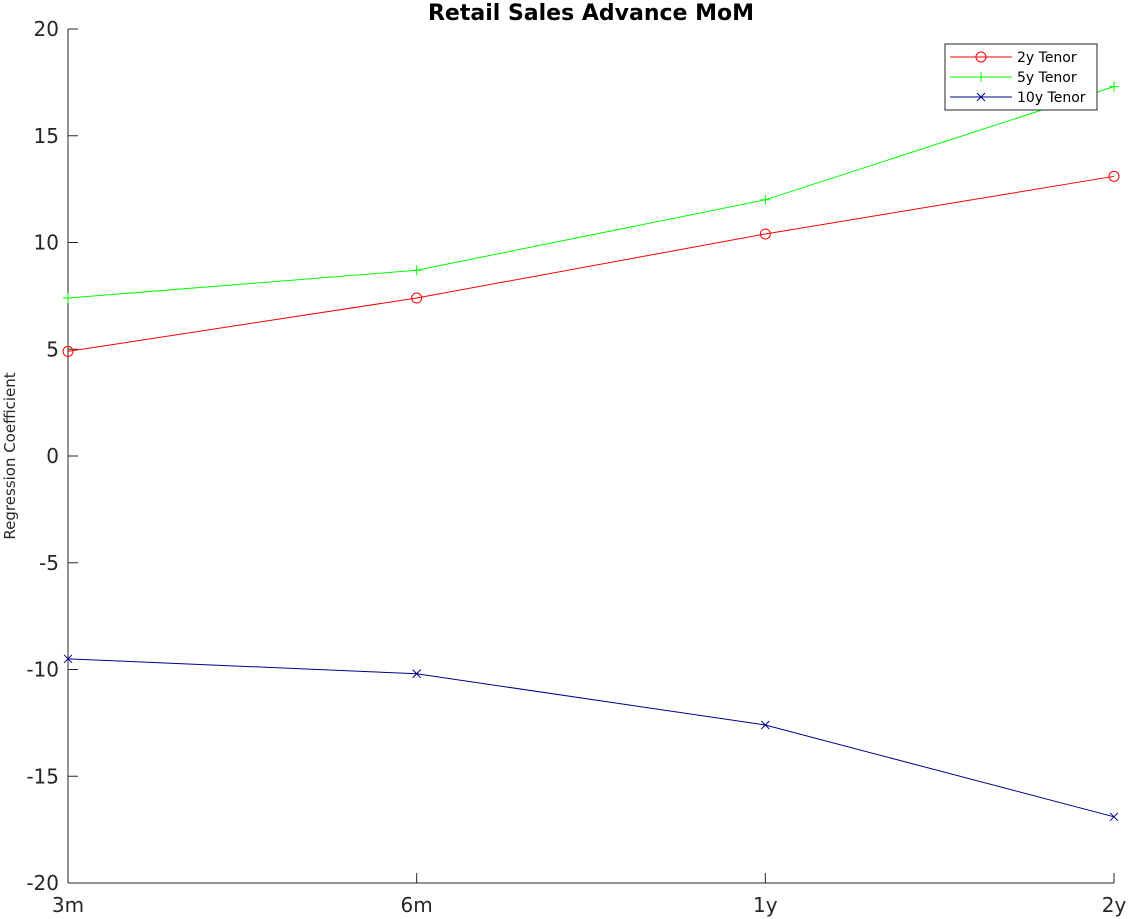 The height and width of the screenshot is (919, 1128). What do you see at coordinates (591, 13) in the screenshot?
I see `chart-title: Retail Sales Advance MoM` at bounding box center [591, 13].